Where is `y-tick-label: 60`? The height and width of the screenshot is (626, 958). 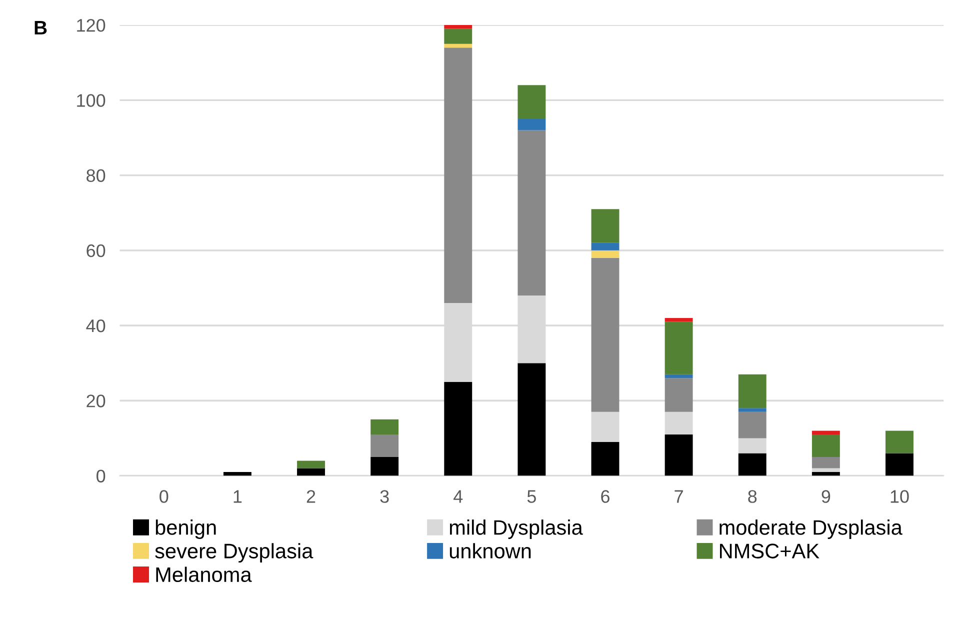
y-tick-label: 60 is located at coordinates (96, 251).